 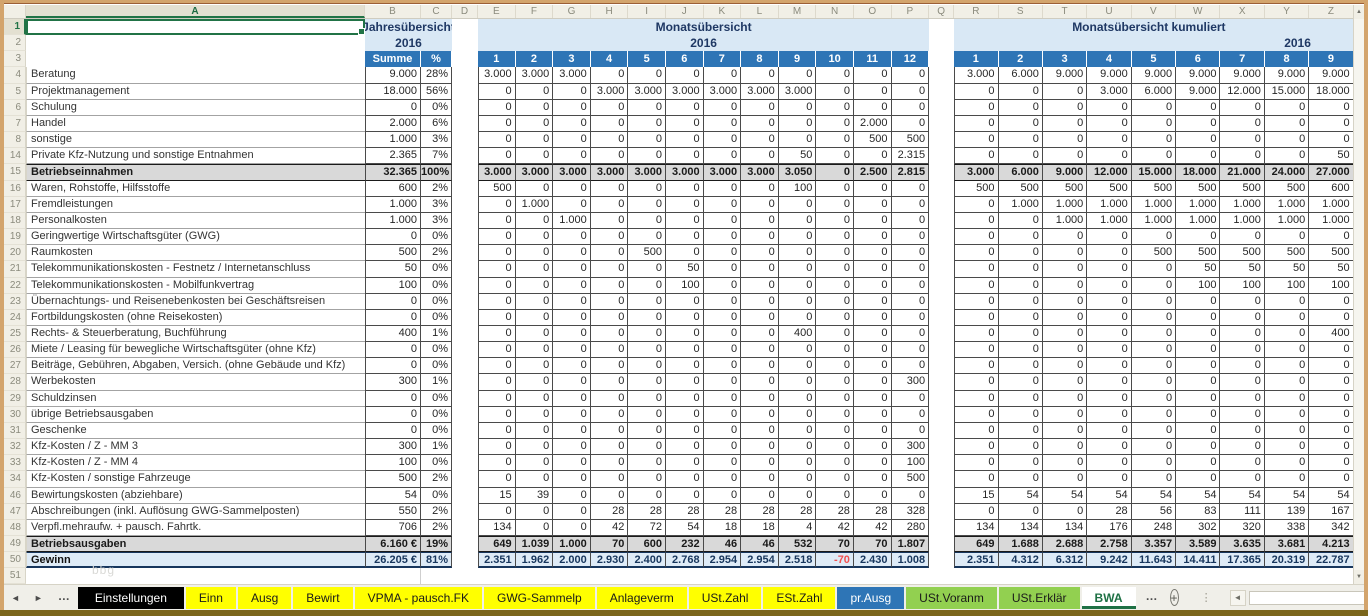 I want to click on cell-month-3-row-34: 0, so click(x=572, y=479).